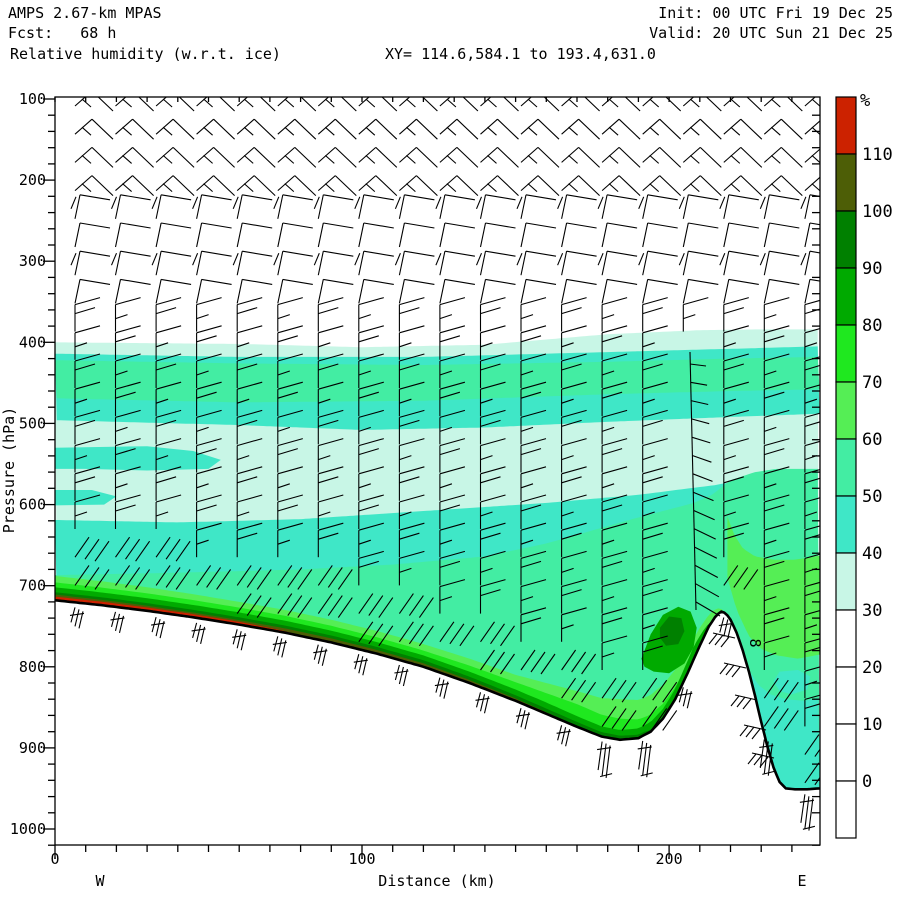  What do you see at coordinates (28, 829) in the screenshot?
I see `svg-text: 1000` at bounding box center [28, 829].